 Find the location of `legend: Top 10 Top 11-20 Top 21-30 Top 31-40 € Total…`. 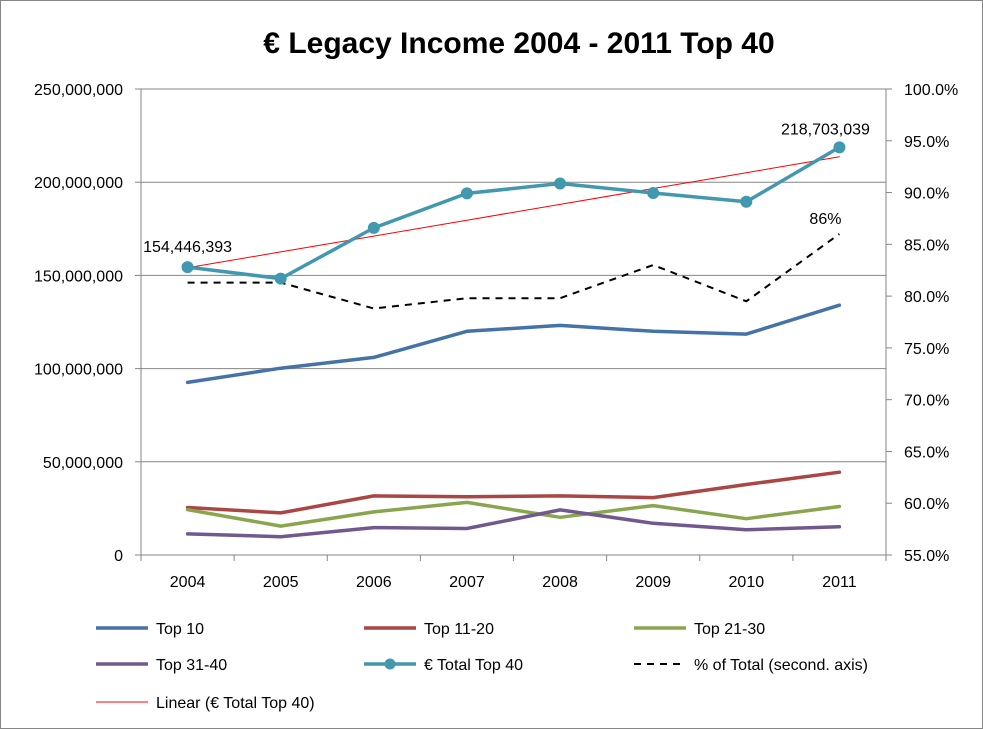

legend: Top 10 Top 11-20 Top 21-30 Top 31-40 € Total… is located at coordinates (482, 666).